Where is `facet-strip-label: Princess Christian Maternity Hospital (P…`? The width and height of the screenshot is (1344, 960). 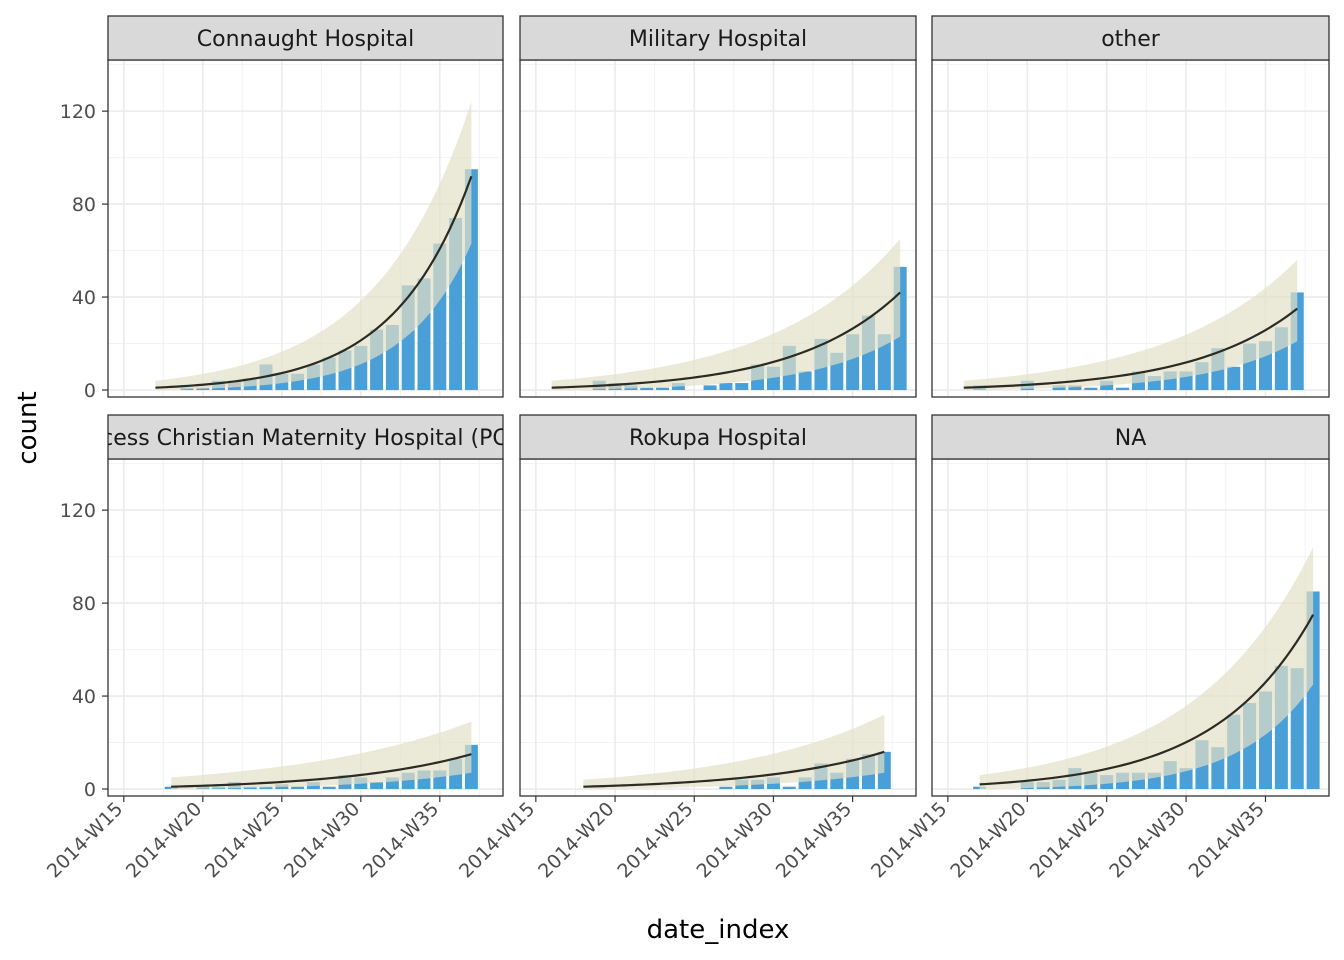
facet-strip-label: Princess Christian Maternity Hospital (P… is located at coordinates (305, 438).